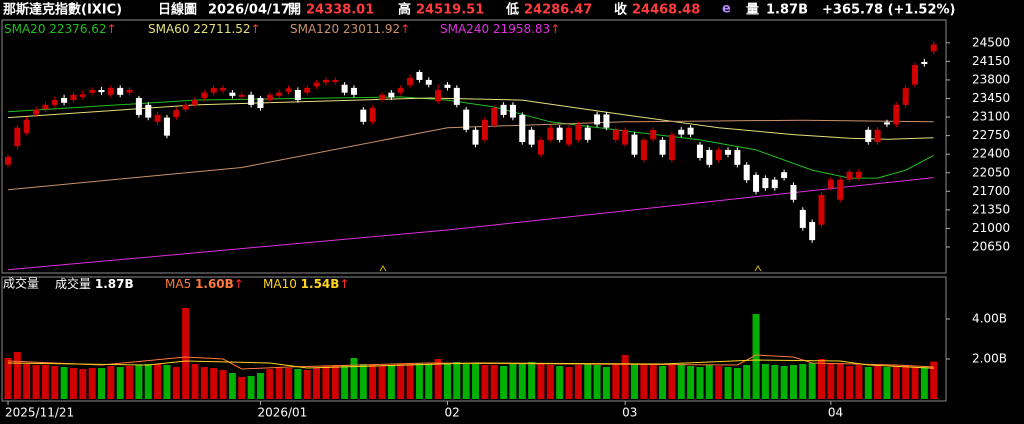  Describe the element at coordinates (989, 359) in the screenshot. I see `y-tick-label: 2.00B` at that location.